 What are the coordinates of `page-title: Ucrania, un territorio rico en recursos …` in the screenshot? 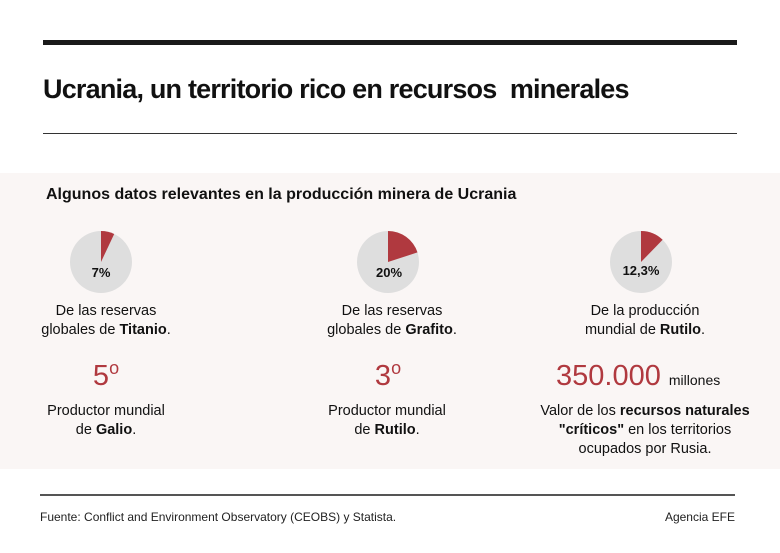 It's located at (336, 89).